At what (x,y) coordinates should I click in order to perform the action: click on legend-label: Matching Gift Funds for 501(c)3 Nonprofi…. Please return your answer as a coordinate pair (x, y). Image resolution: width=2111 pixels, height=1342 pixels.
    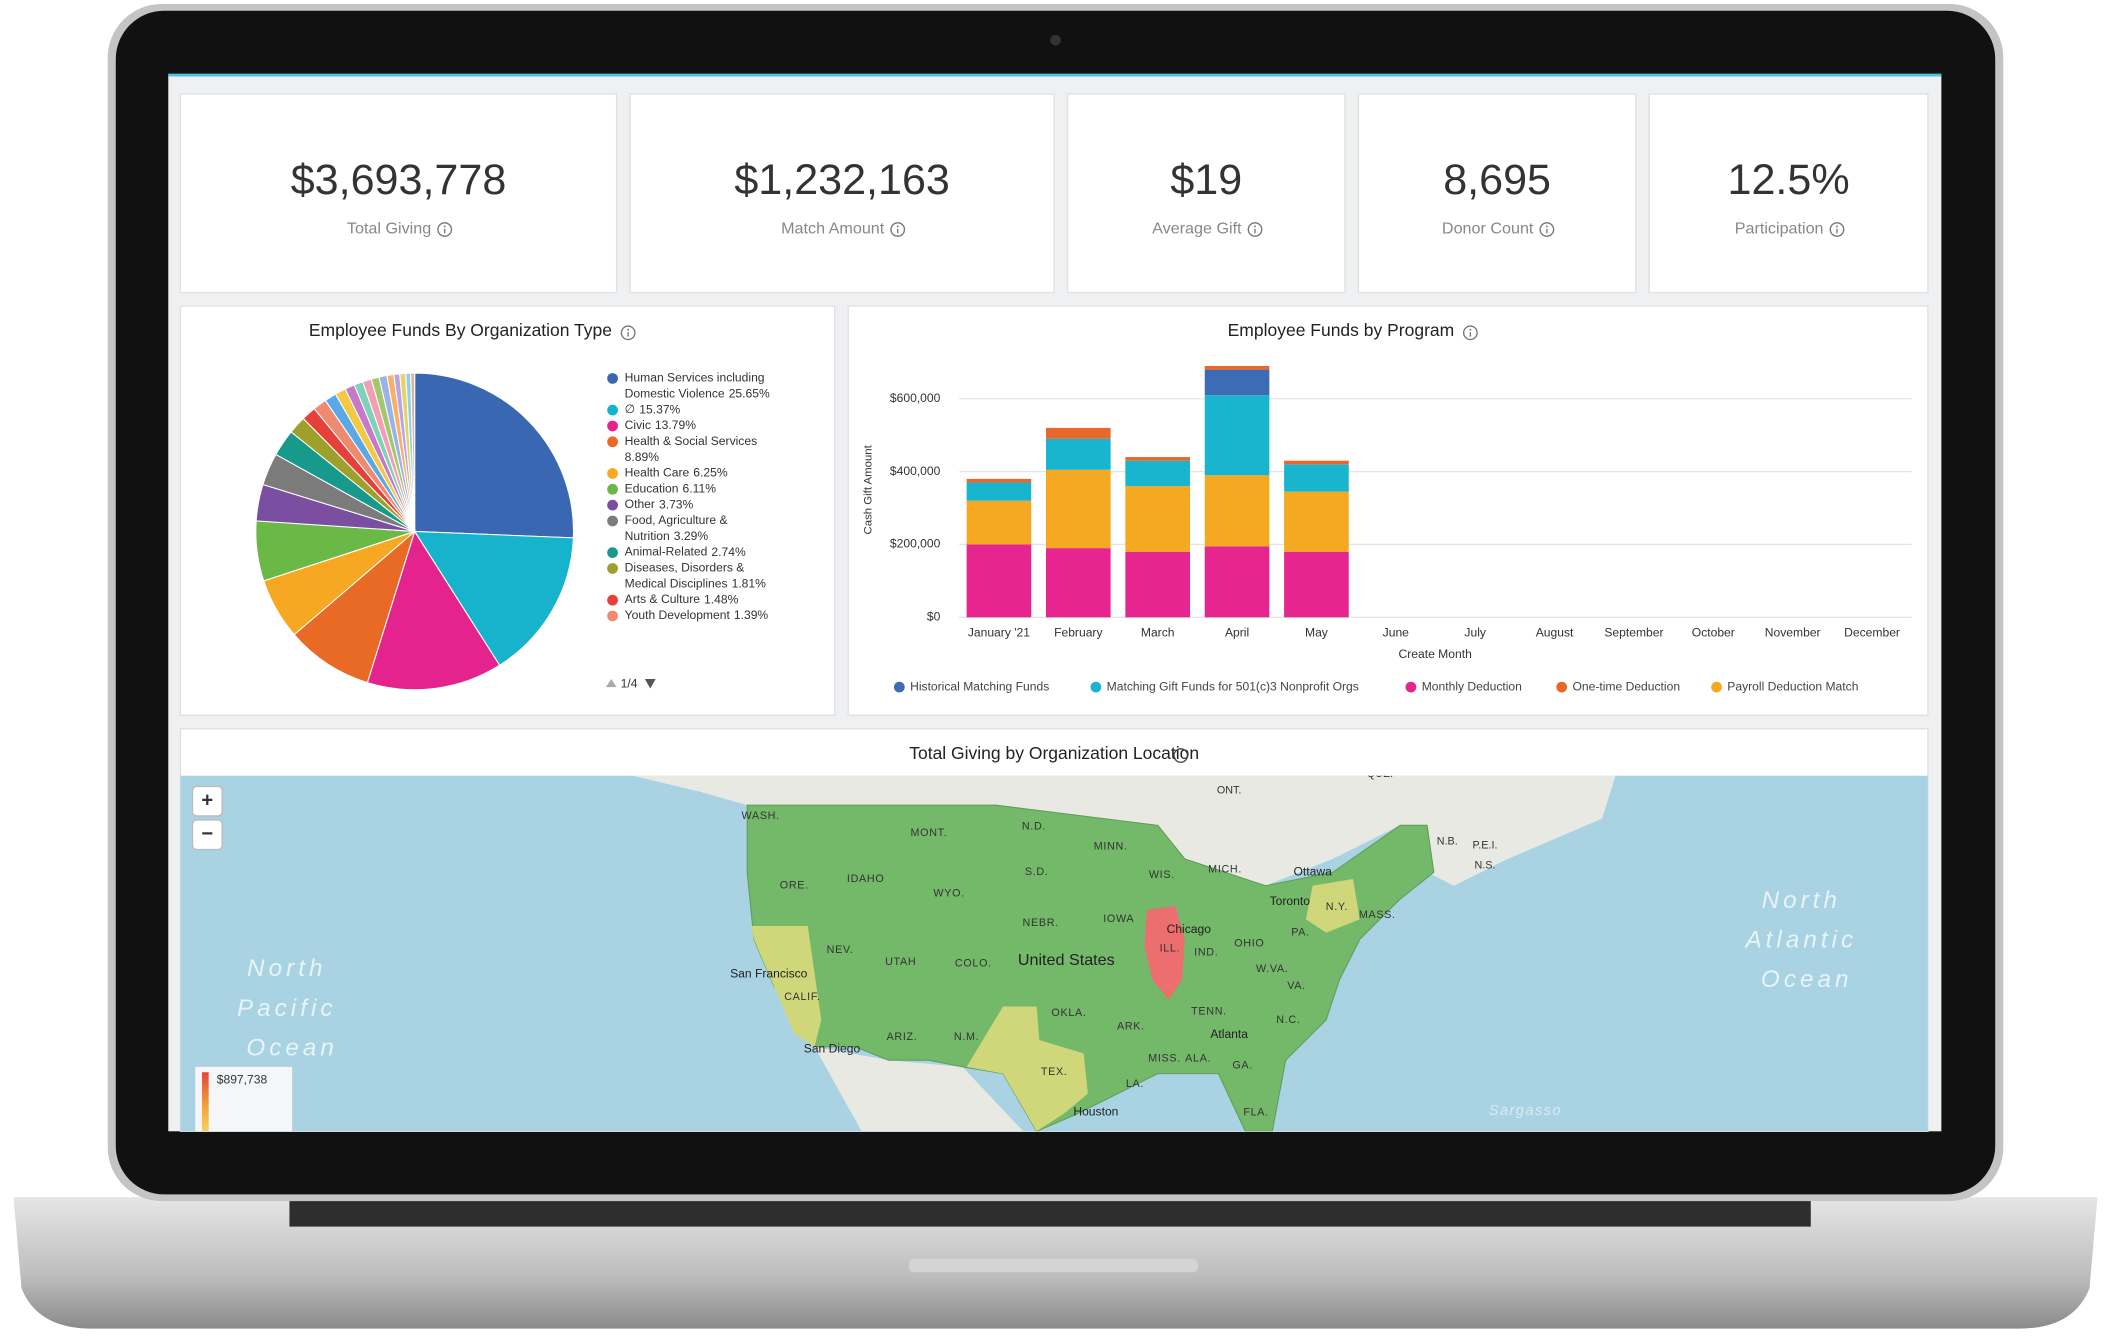
    Looking at the image, I should click on (1233, 686).